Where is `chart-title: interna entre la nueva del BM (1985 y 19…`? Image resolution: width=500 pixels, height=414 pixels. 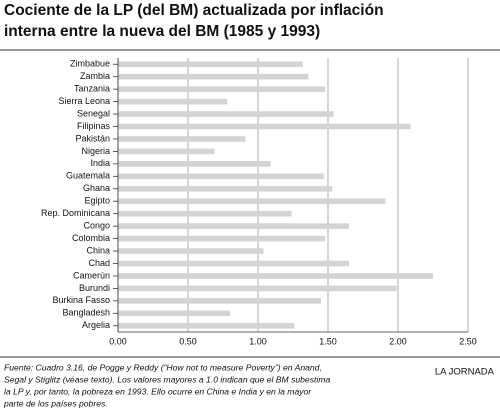 chart-title: interna entre la nueva del BM (1985 y 19… is located at coordinates (162, 31).